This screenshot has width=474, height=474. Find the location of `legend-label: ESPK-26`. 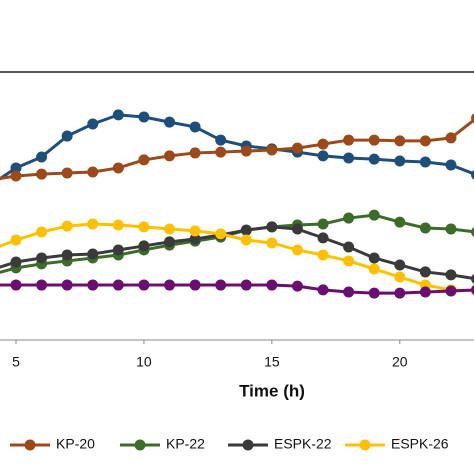

legend-label: ESPK-26 is located at coordinates (420, 444).